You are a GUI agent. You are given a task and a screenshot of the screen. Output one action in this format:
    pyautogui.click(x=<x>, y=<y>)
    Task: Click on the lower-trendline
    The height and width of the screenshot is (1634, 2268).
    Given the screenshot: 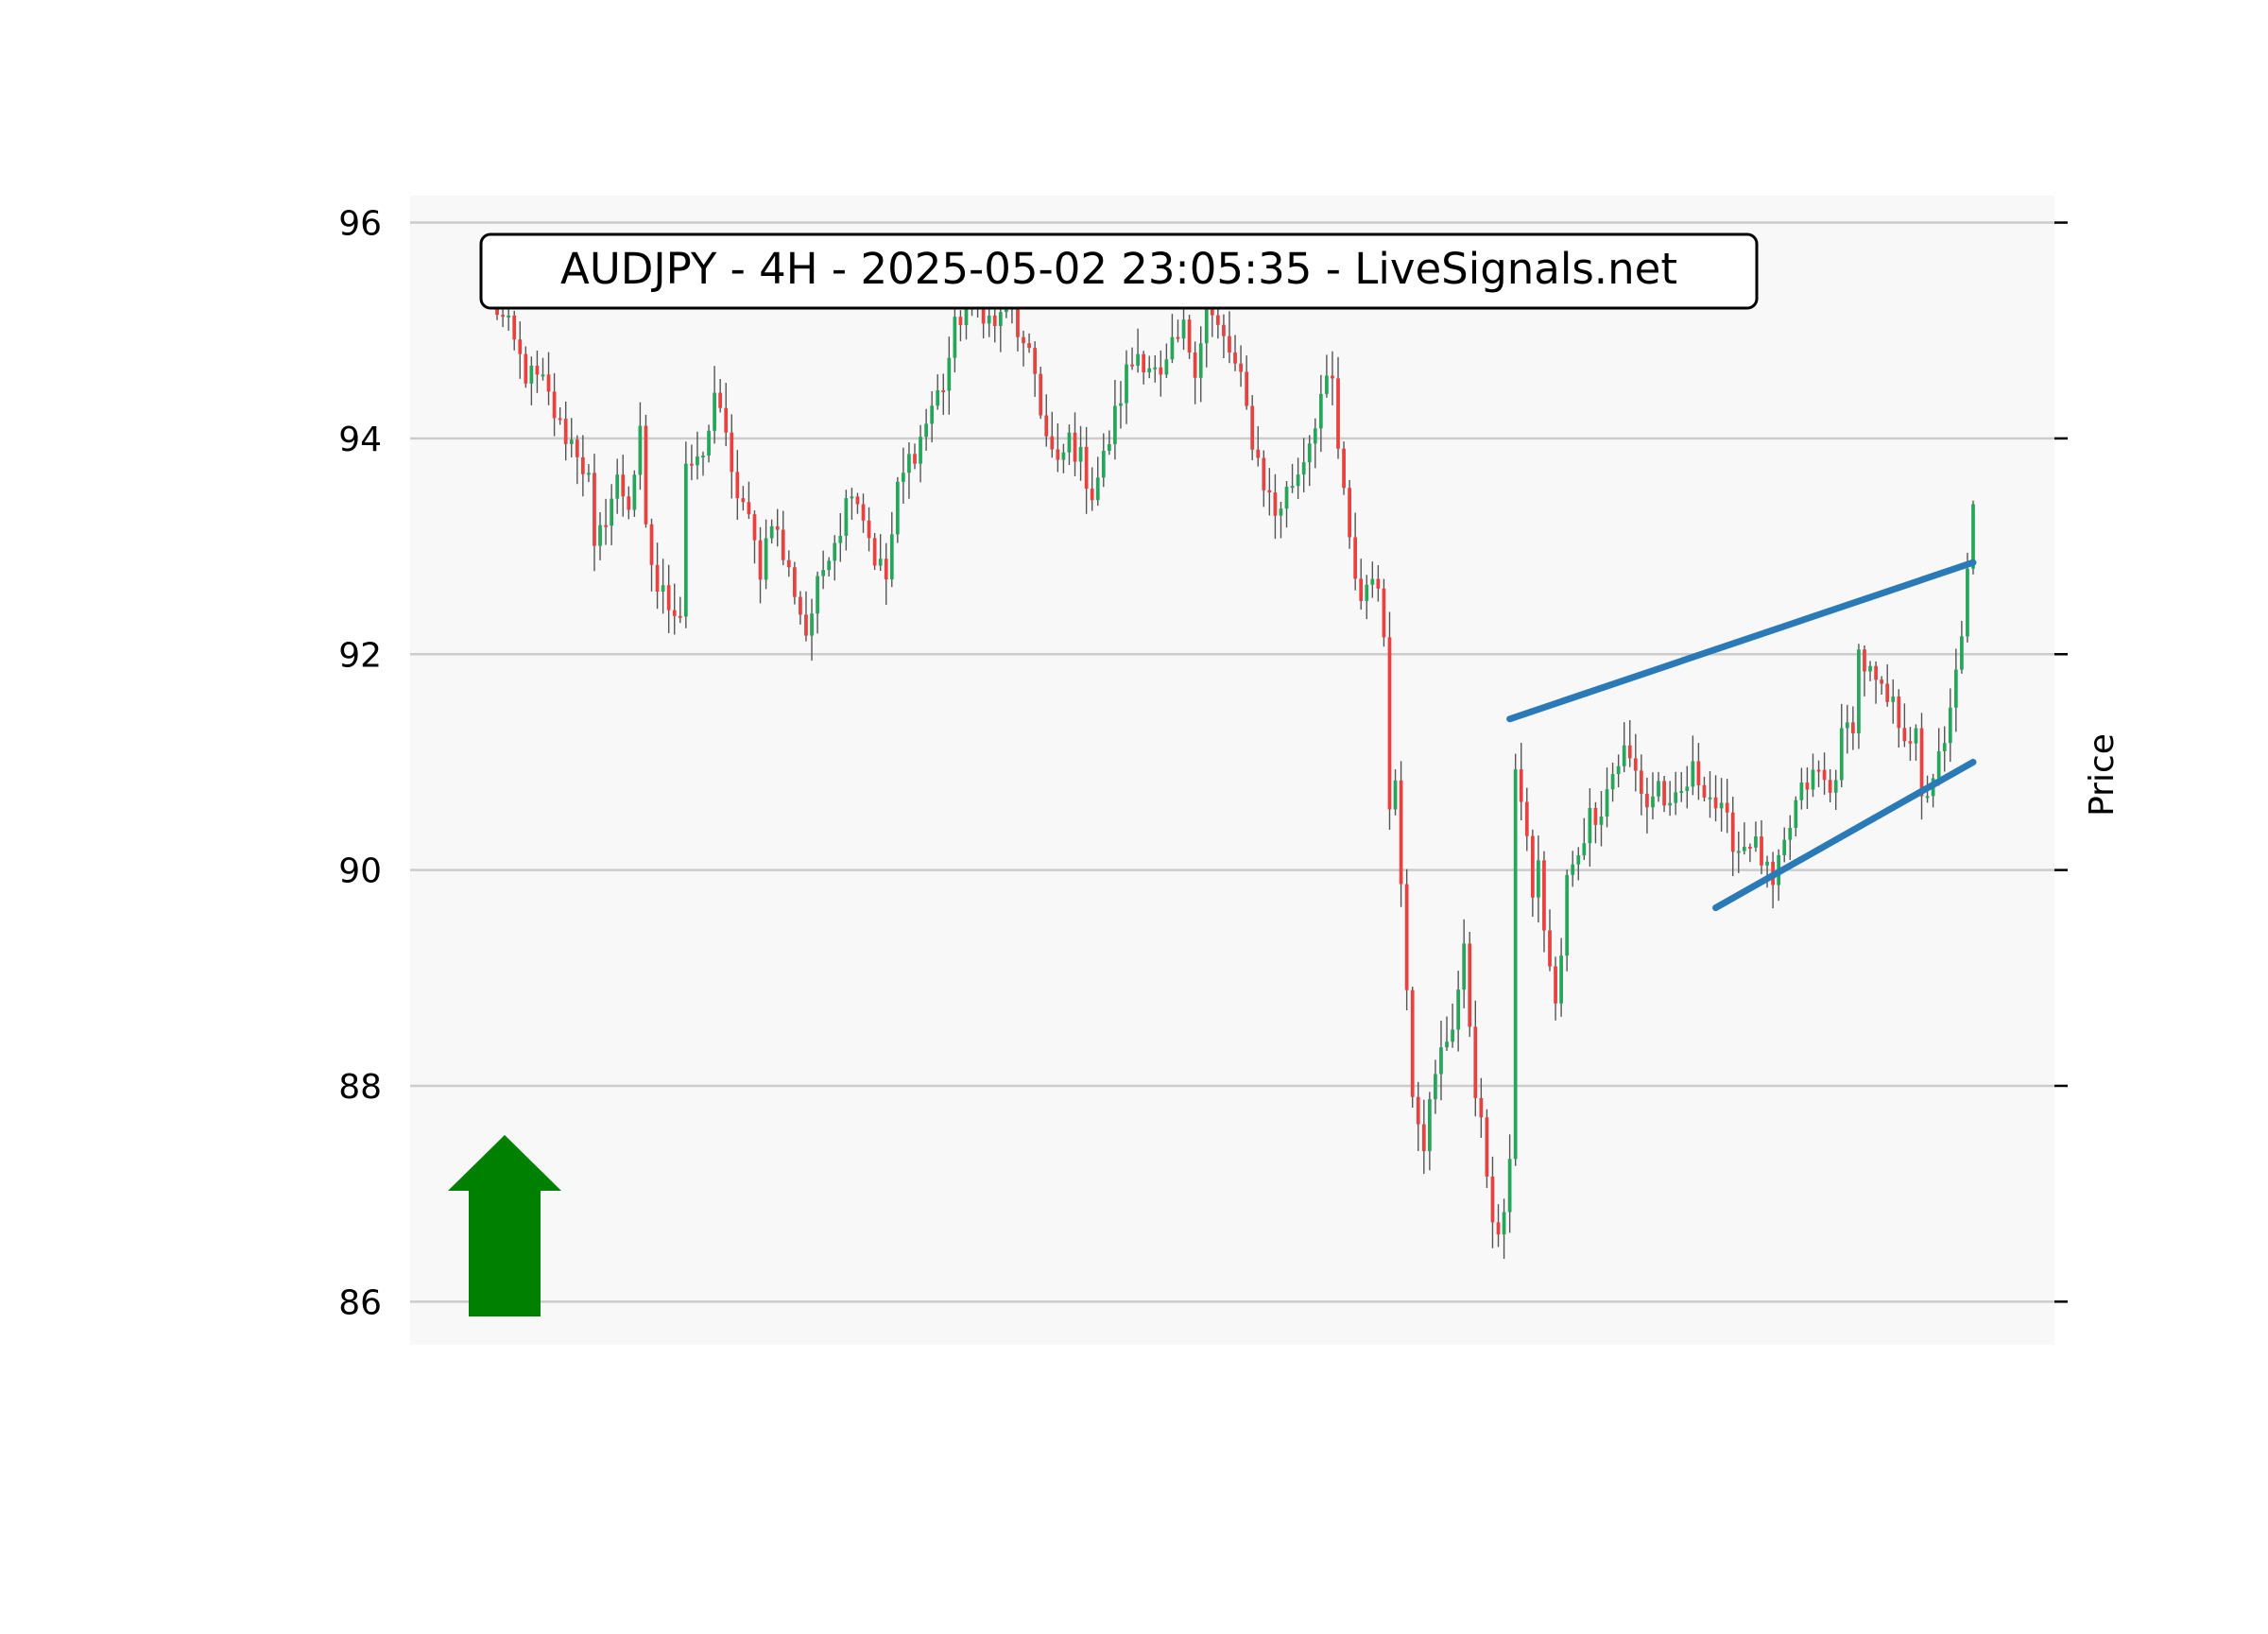 What is the action you would take?
    pyautogui.click(x=1844, y=835)
    